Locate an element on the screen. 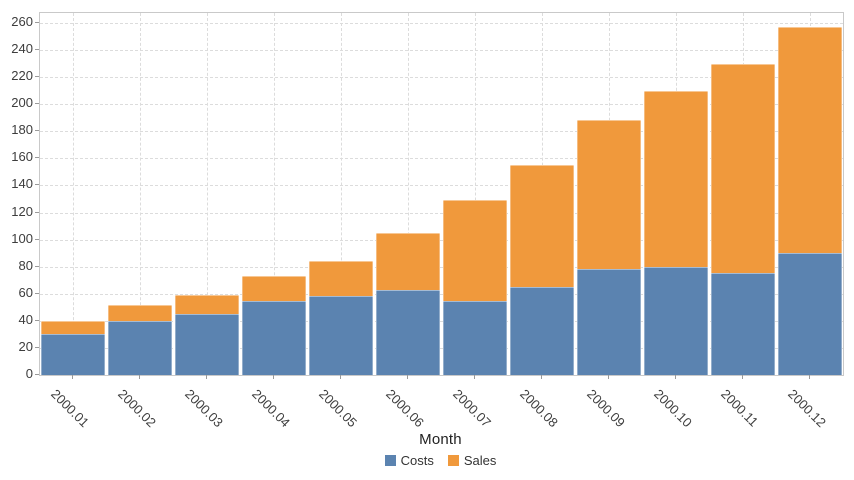 The width and height of the screenshot is (854, 480). legend-item-costs: Costs is located at coordinates (409, 460).